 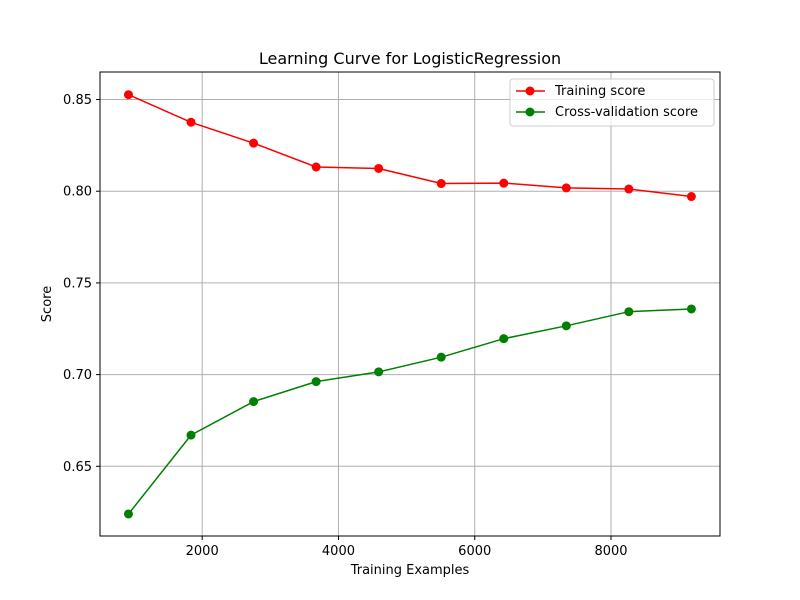 I want to click on legend-training-marker, so click(x=530, y=91).